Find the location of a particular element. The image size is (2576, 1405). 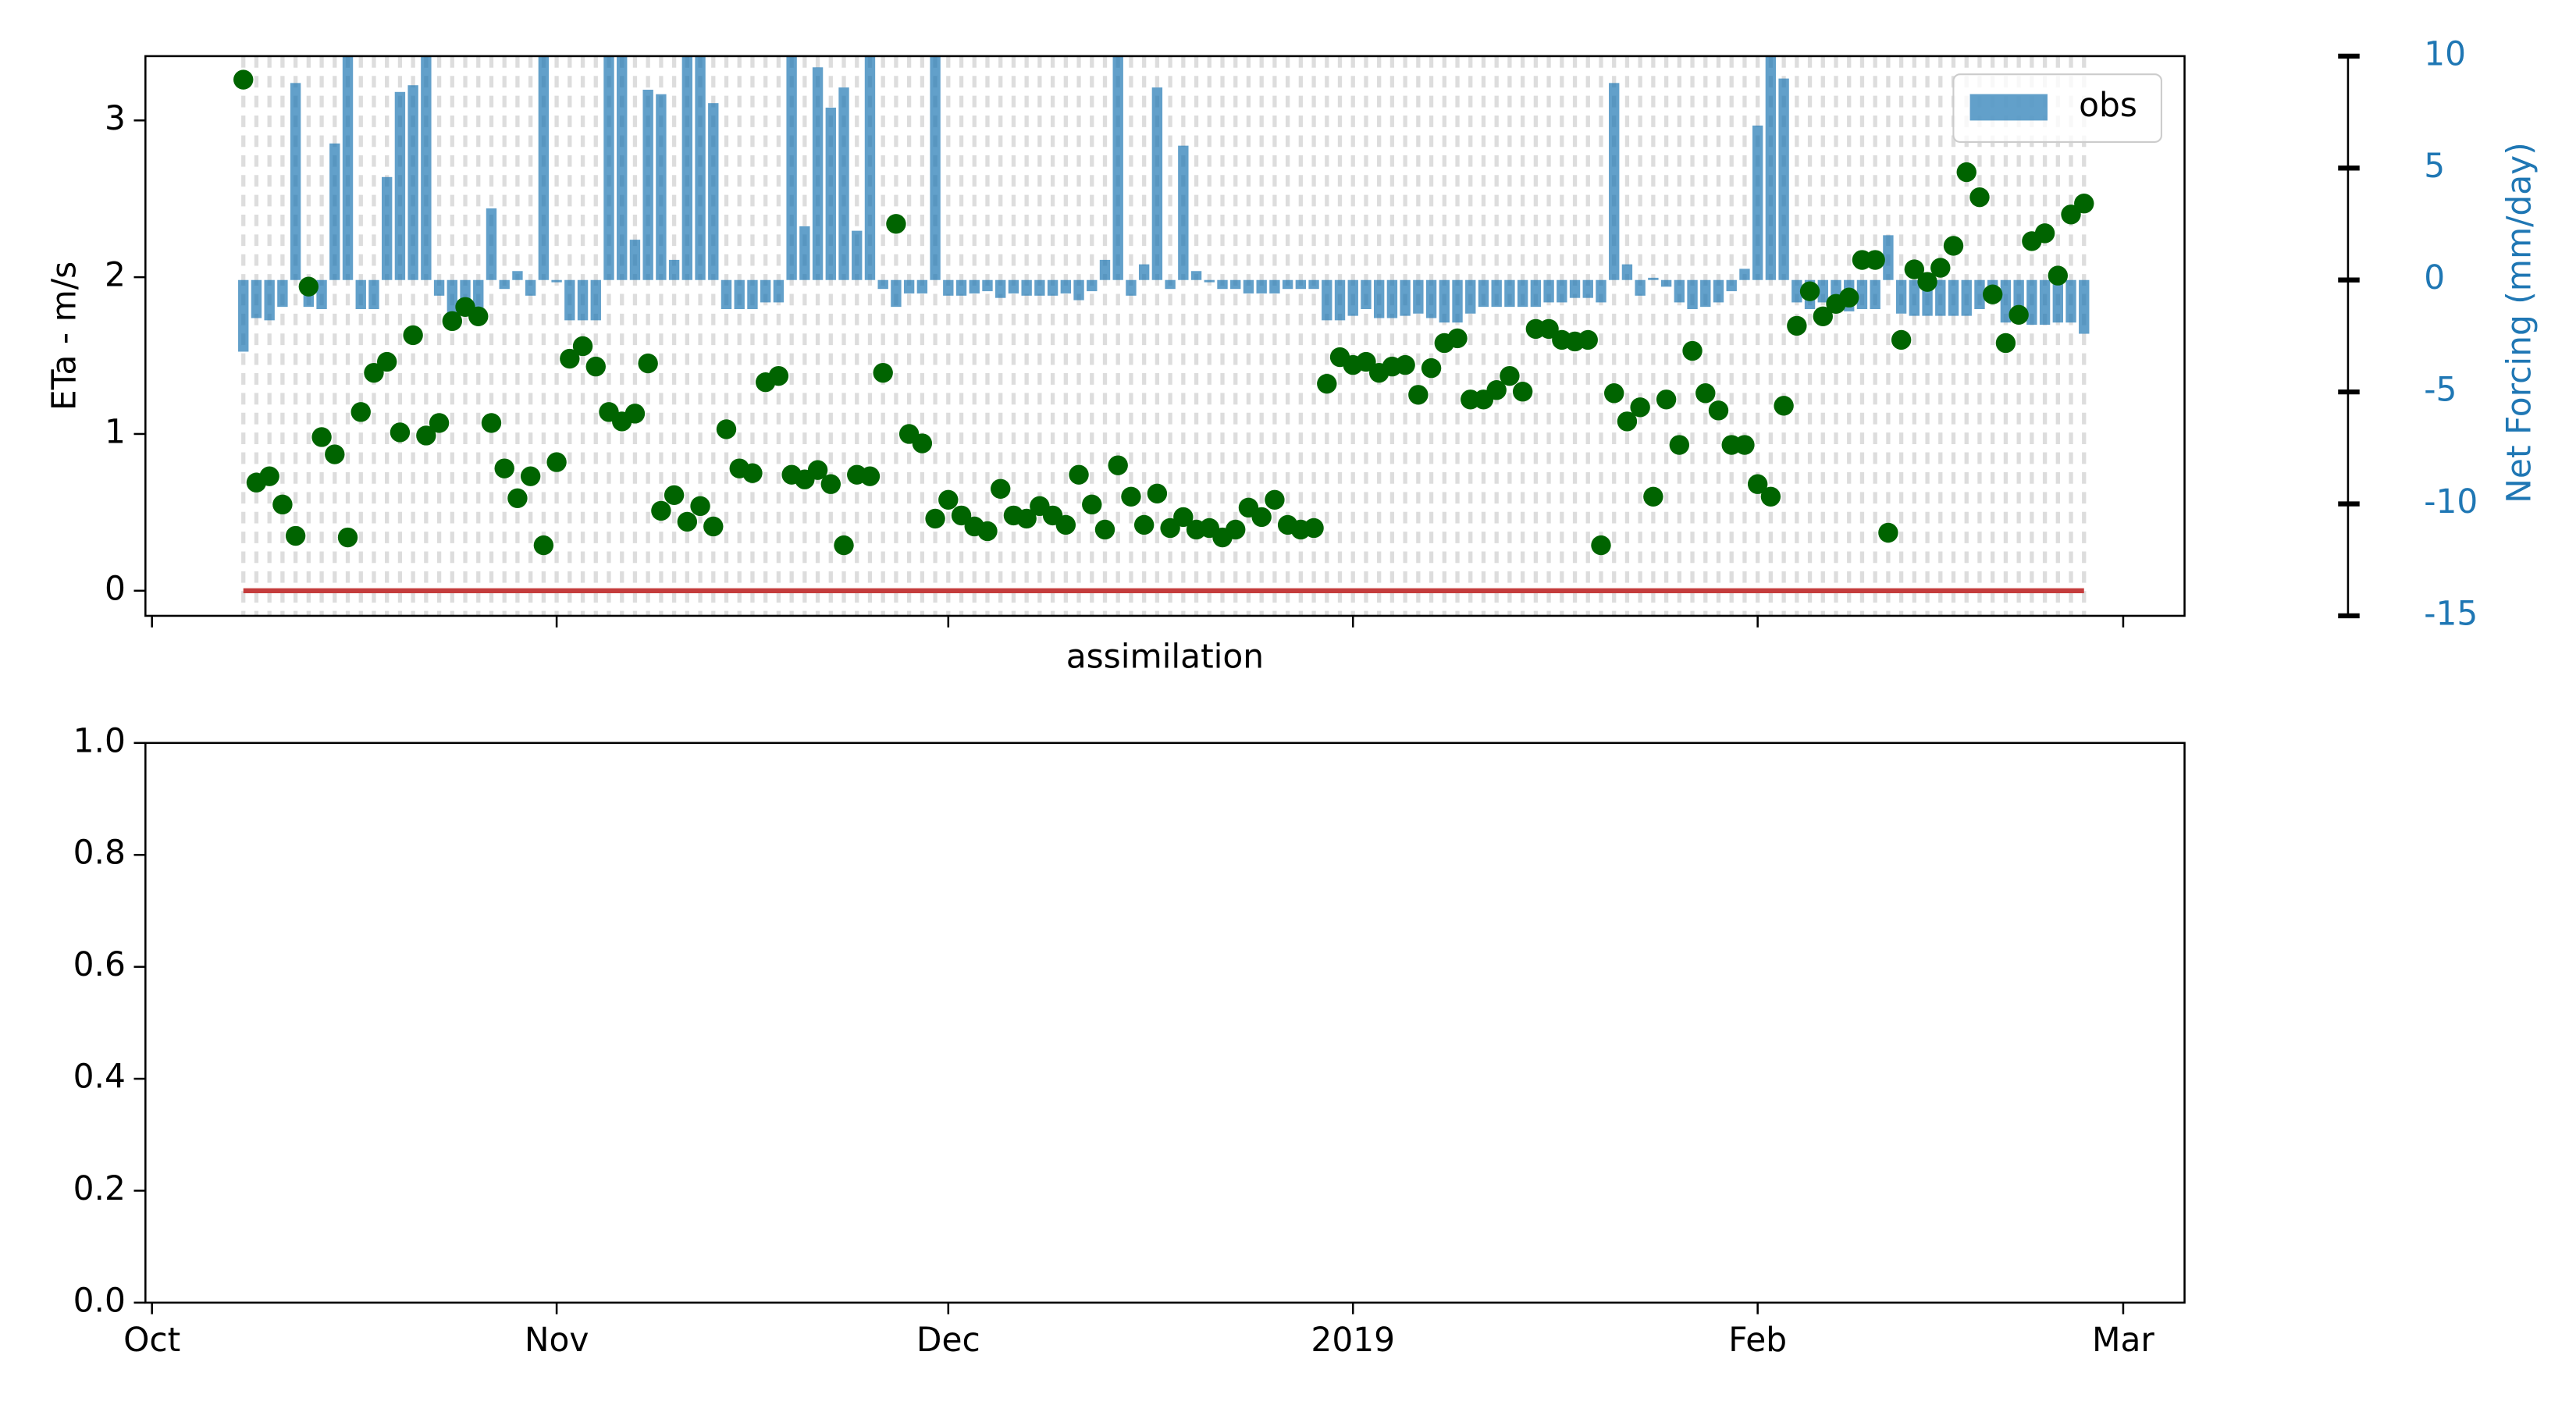

y-tick-label: 1.0 is located at coordinates (99, 740).